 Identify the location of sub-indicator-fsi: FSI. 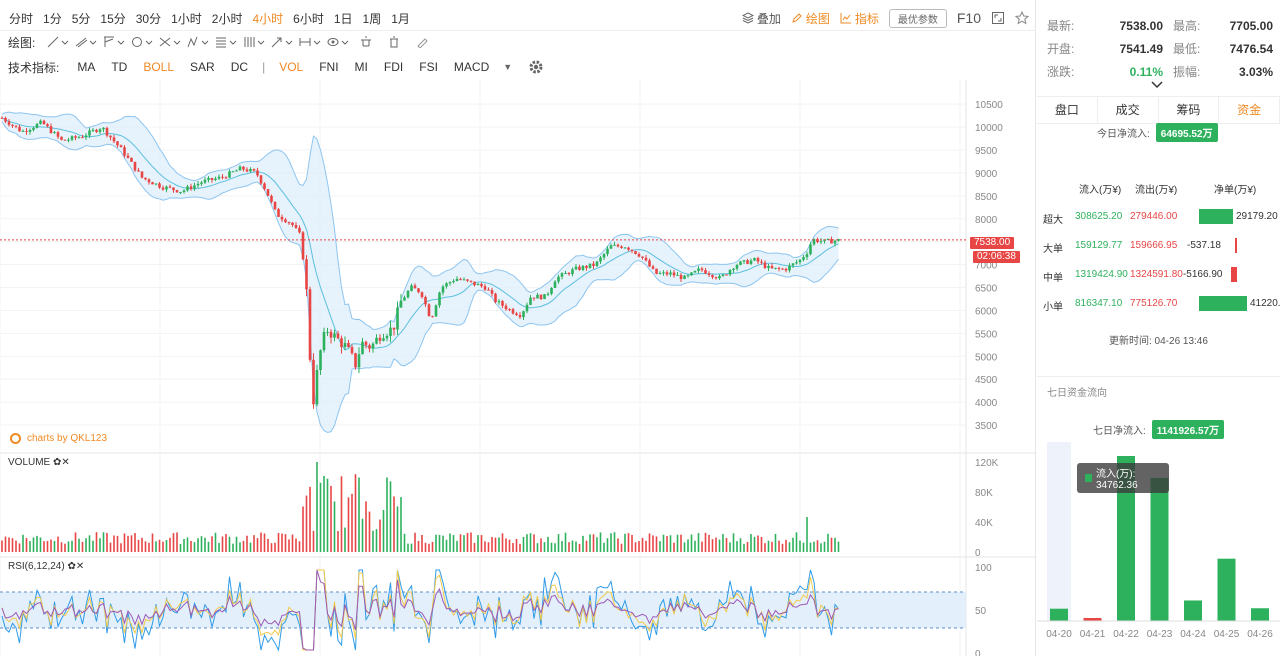
(428, 67).